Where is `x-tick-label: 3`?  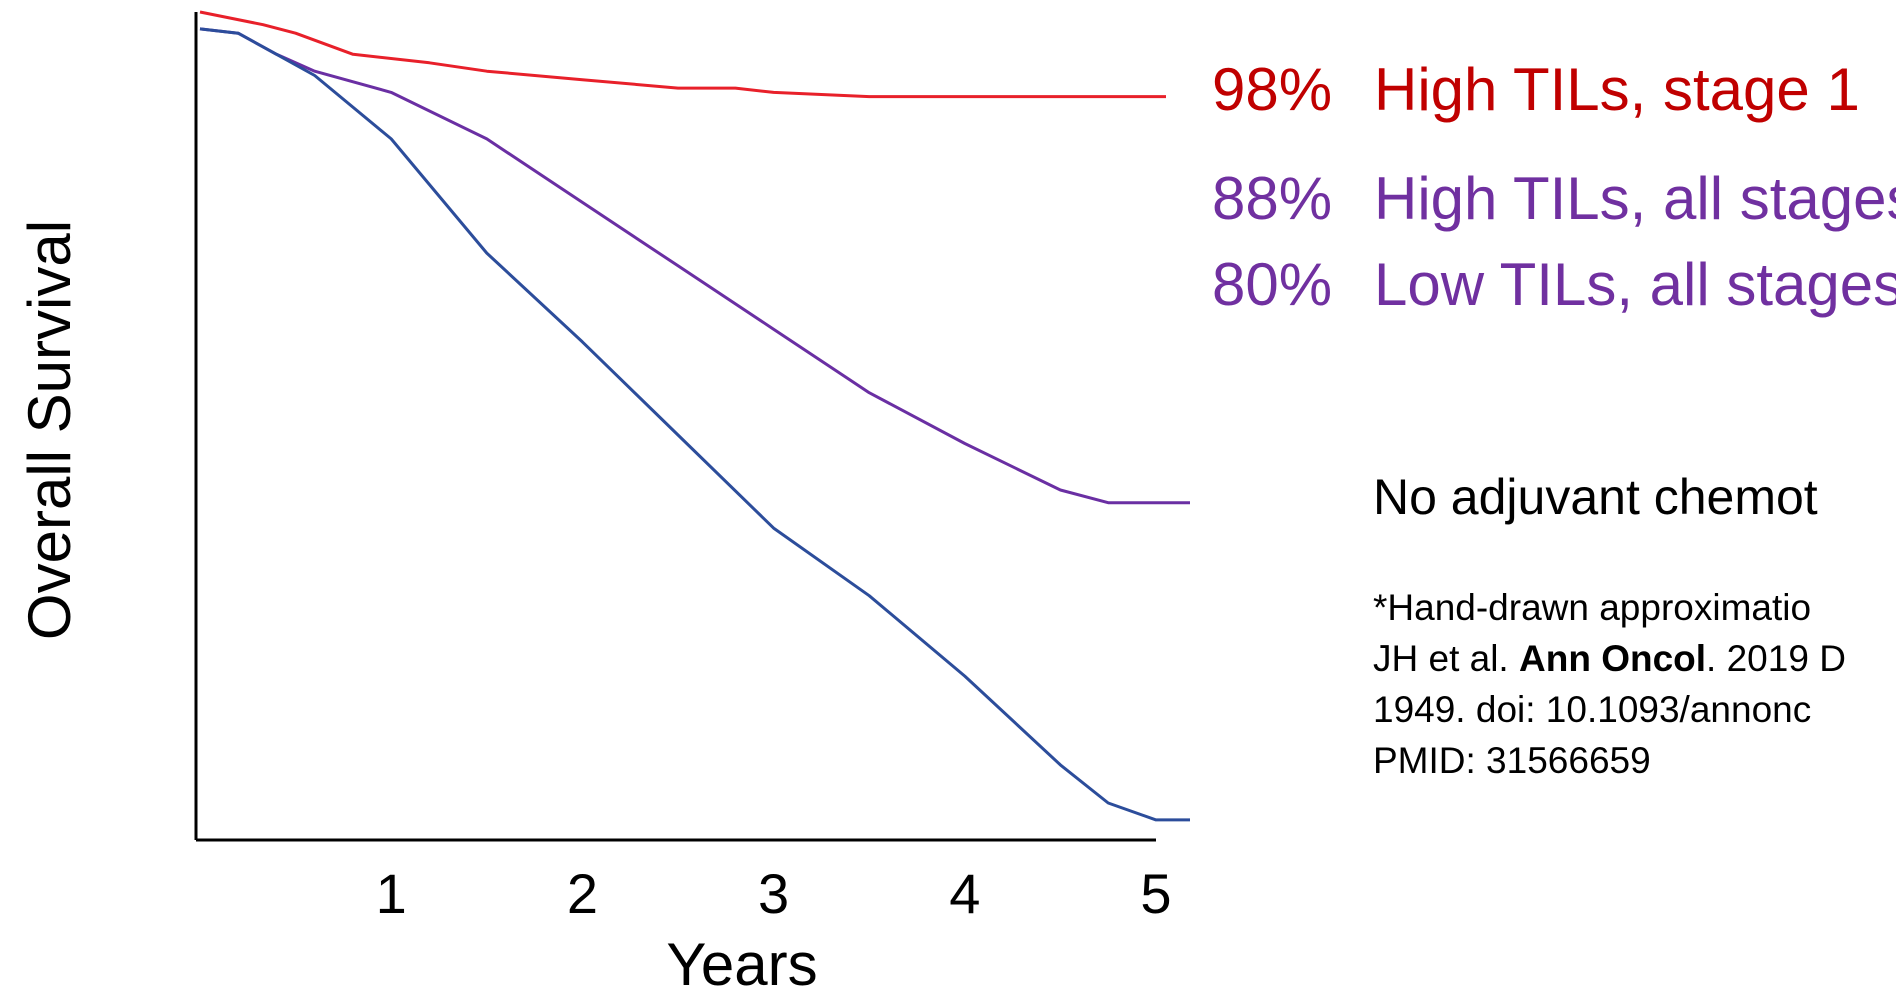 x-tick-label: 3 is located at coordinates (773, 893).